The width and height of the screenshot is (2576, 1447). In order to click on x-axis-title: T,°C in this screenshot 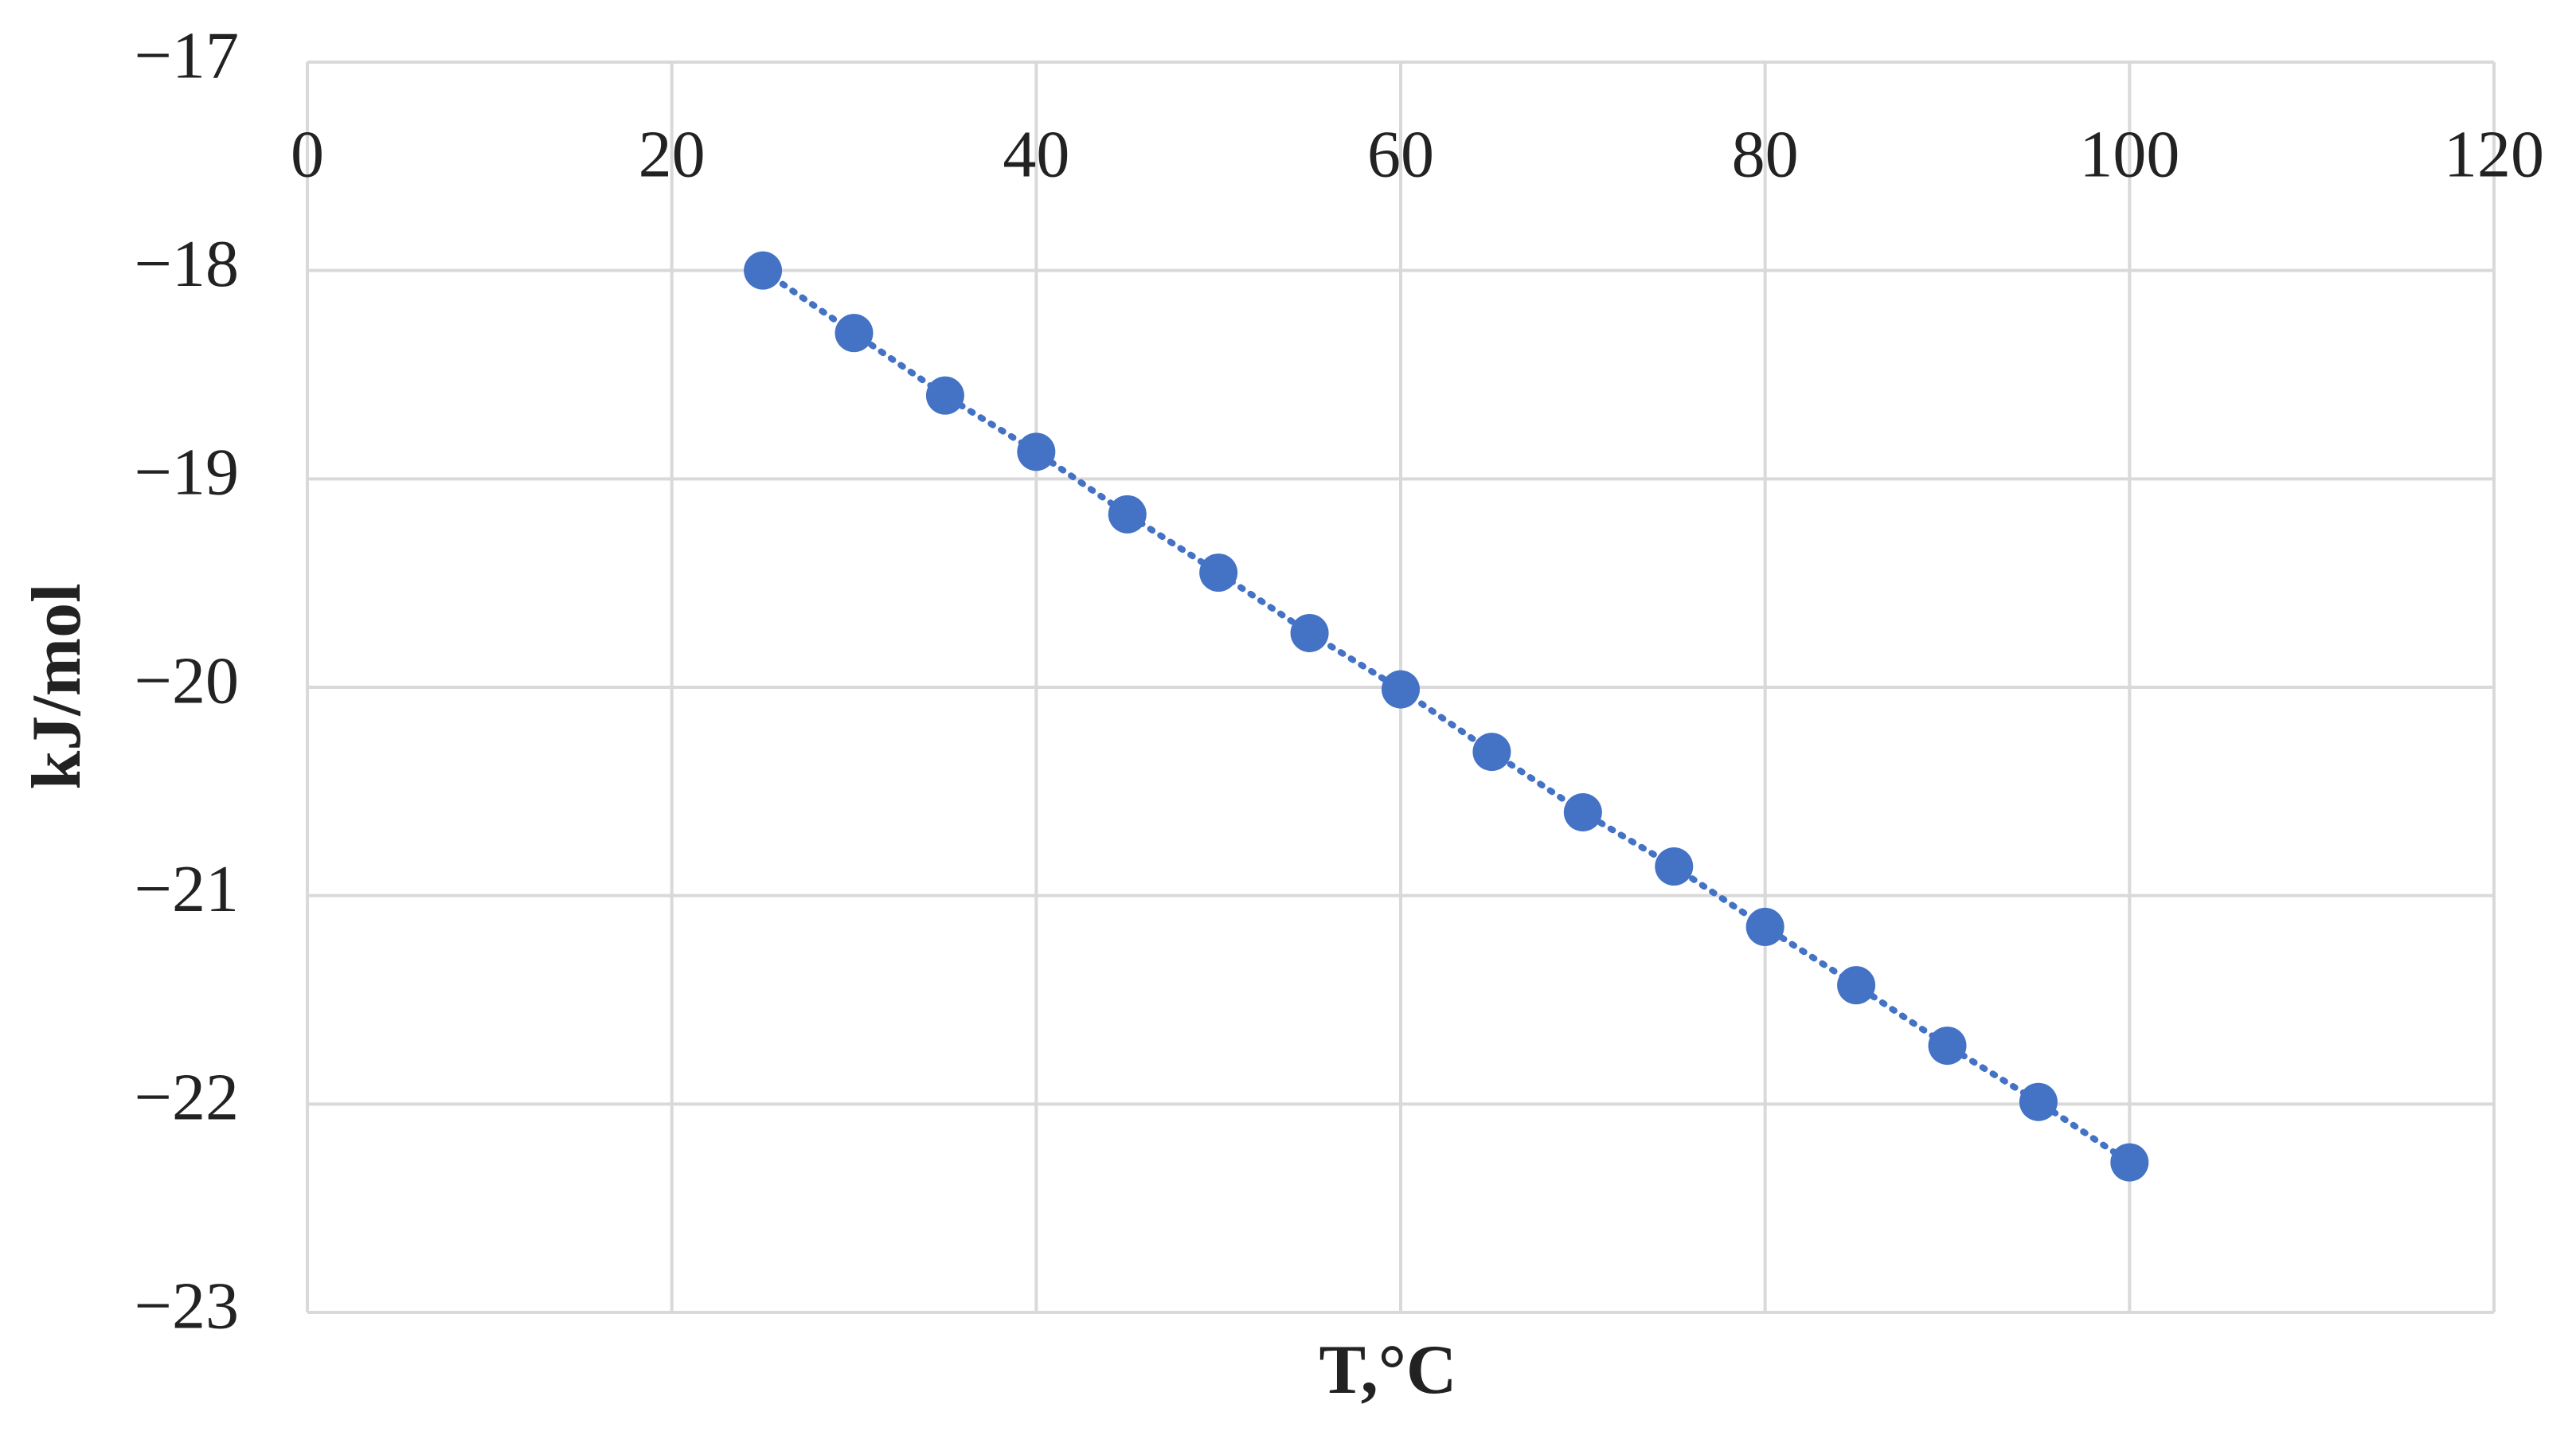, I will do `click(1388, 1370)`.